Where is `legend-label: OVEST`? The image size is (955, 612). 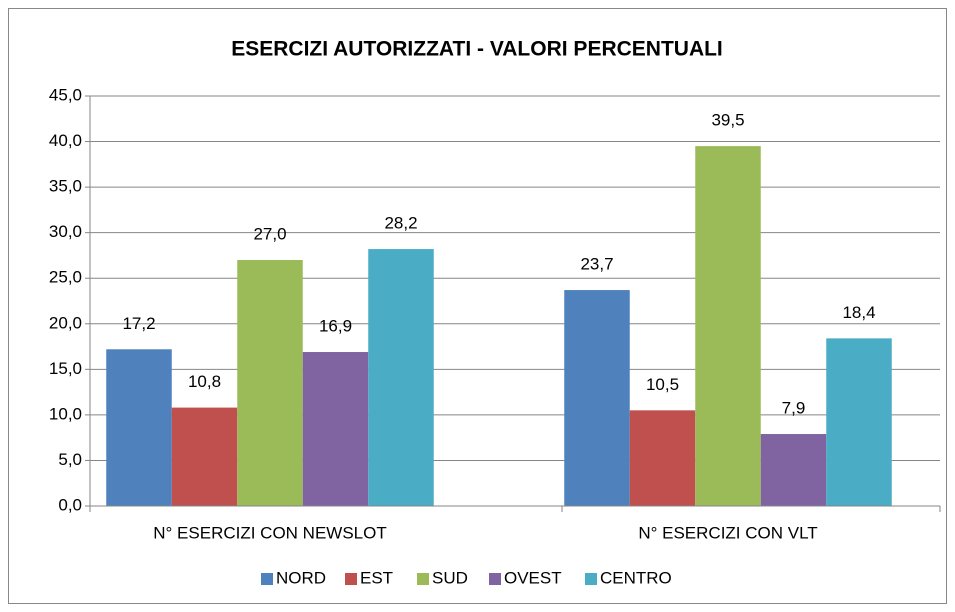 legend-label: OVEST is located at coordinates (533, 577).